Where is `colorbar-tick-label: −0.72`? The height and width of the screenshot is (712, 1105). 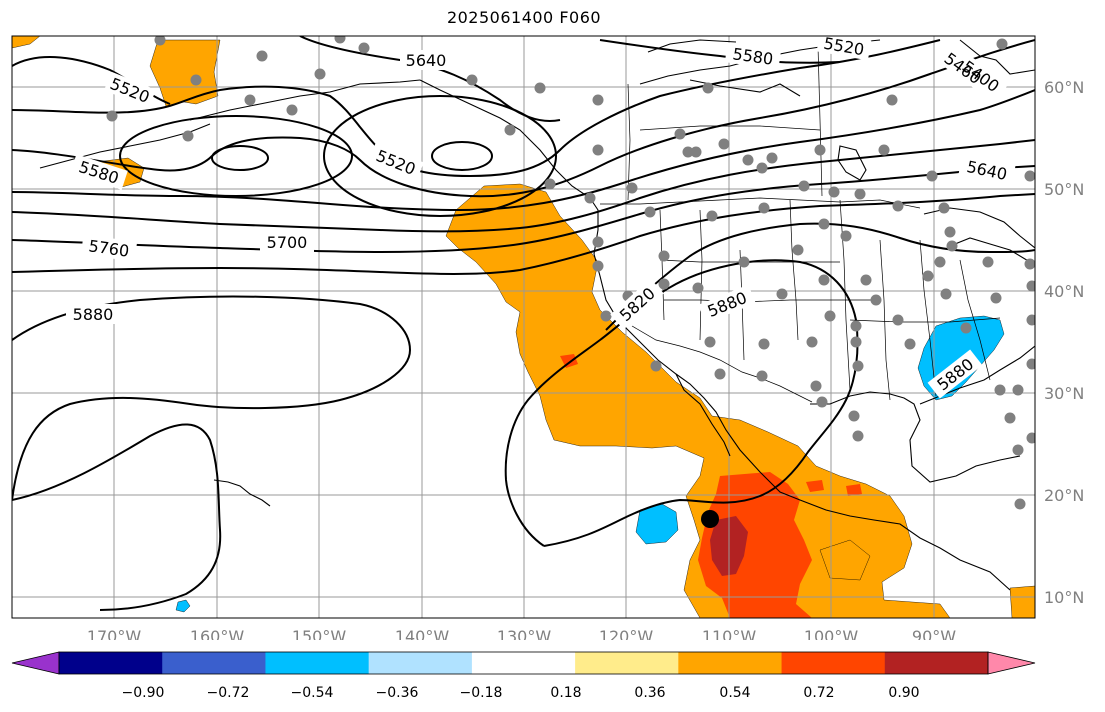
colorbar-tick-label: −0.72 is located at coordinates (228, 693).